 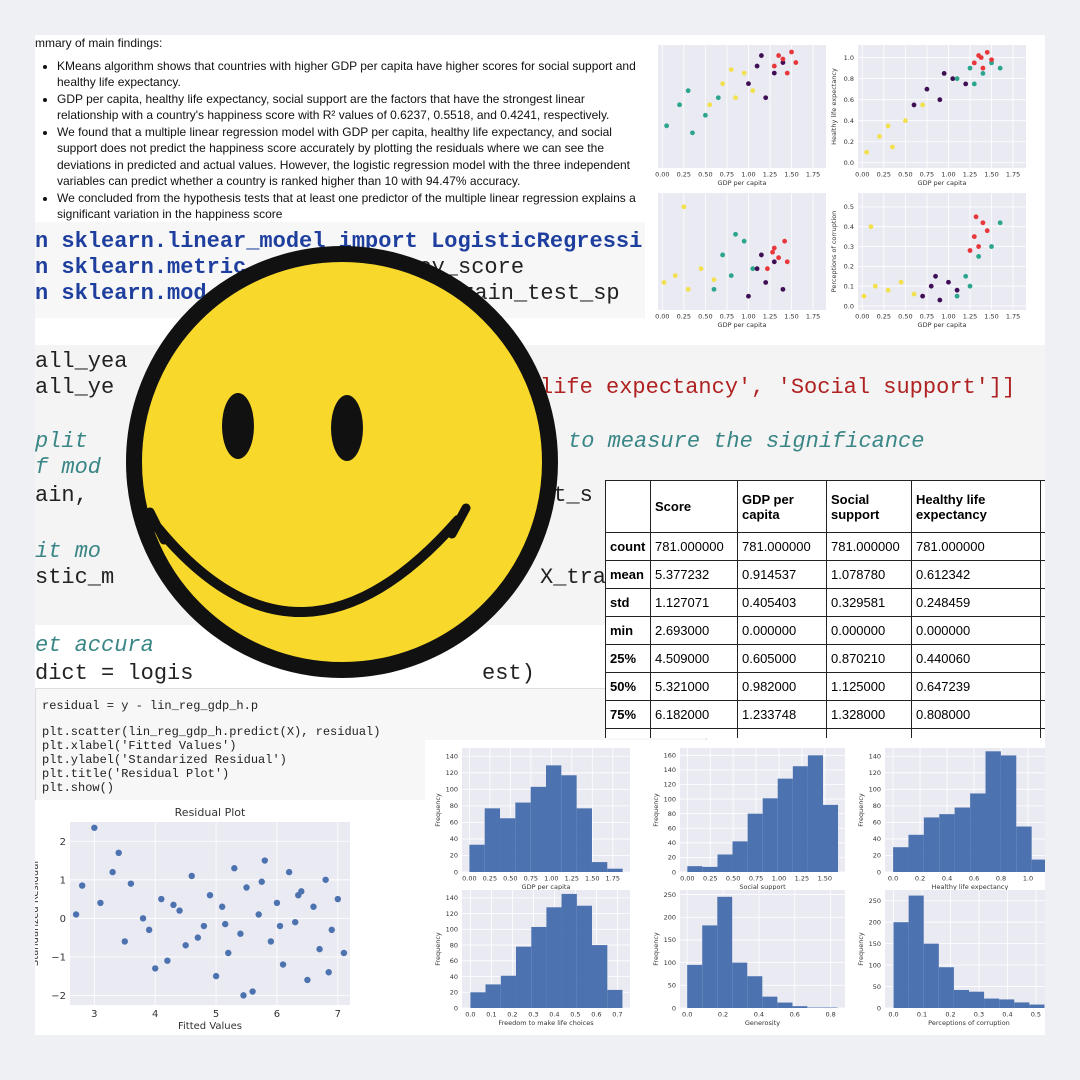 What do you see at coordinates (849, 58) in the screenshot?
I see `y-tick-label: 1.0` at bounding box center [849, 58].